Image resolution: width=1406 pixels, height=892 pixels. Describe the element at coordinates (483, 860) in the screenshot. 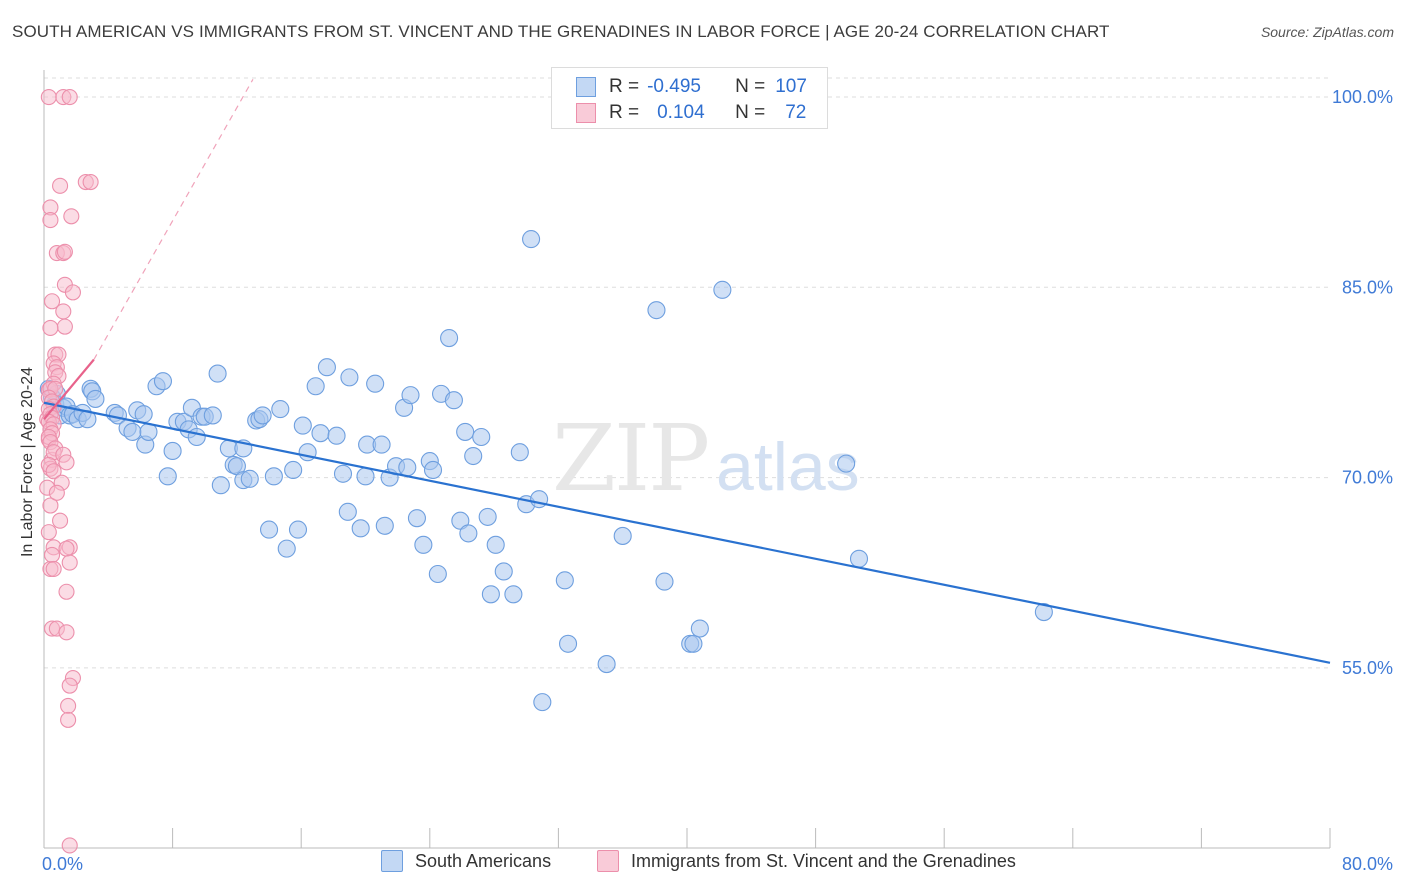

I see `legend-label: South Americans` at that location.